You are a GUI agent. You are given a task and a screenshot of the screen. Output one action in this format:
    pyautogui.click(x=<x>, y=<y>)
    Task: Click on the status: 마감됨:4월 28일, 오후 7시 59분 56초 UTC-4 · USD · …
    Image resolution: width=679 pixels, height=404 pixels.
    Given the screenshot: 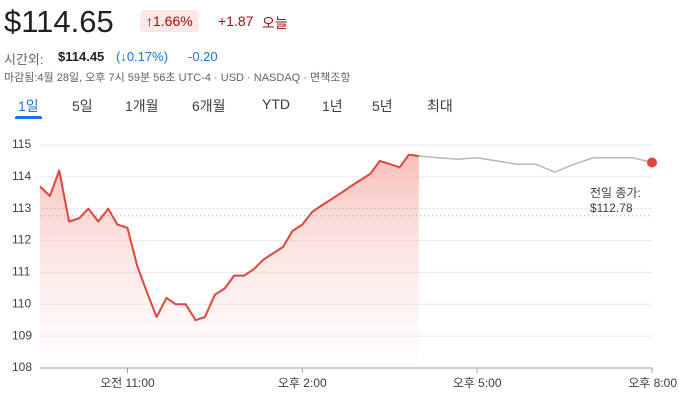 What is the action you would take?
    pyautogui.click(x=177, y=78)
    